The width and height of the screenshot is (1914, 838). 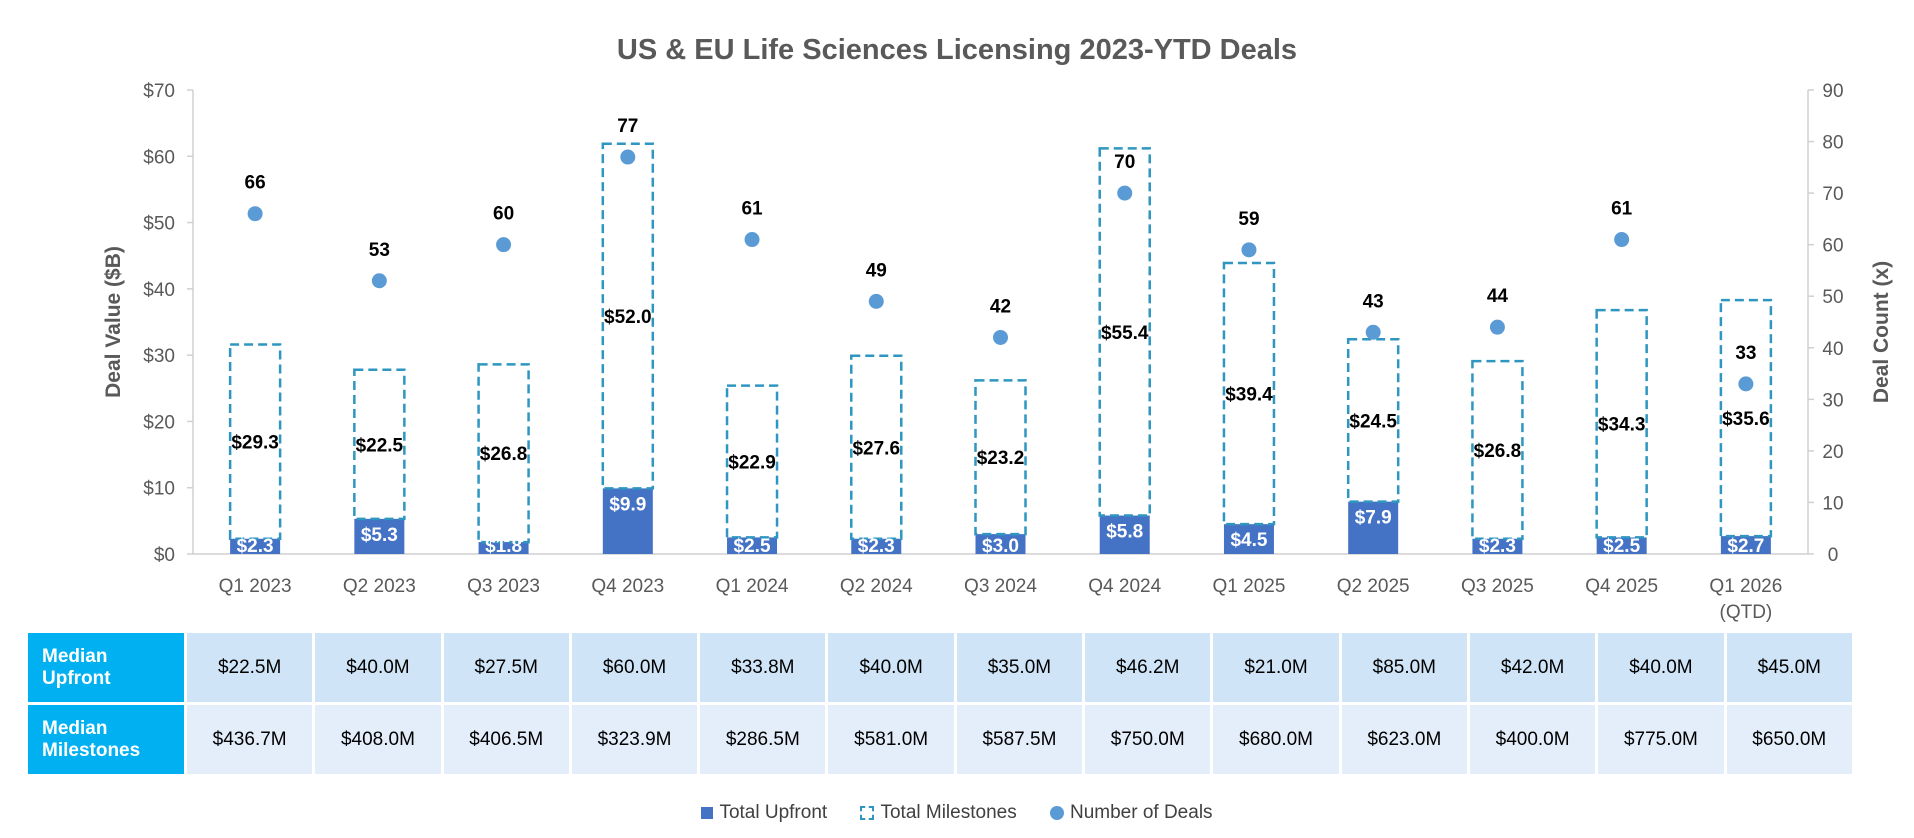 I want to click on x-tick-label: Q2 2023, so click(x=379, y=586).